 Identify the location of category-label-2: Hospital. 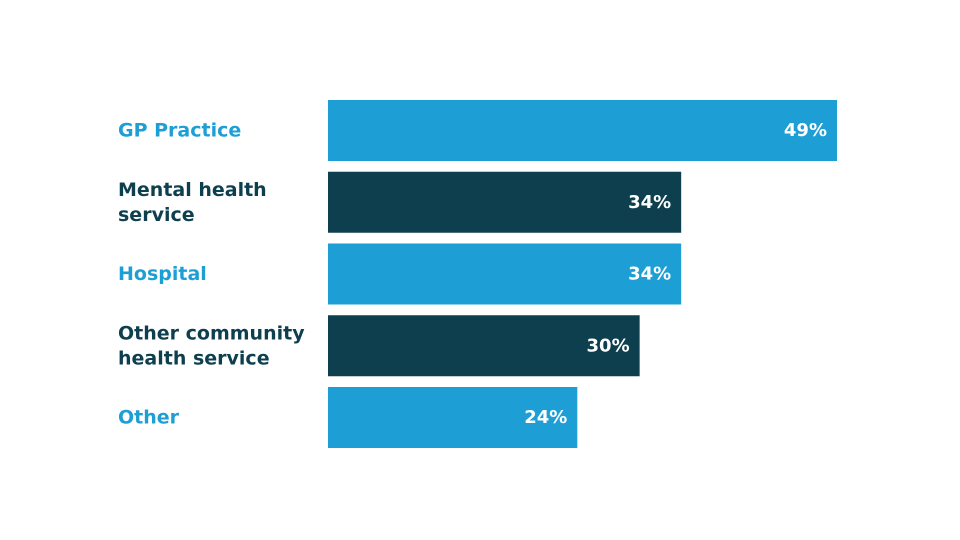
(162, 274).